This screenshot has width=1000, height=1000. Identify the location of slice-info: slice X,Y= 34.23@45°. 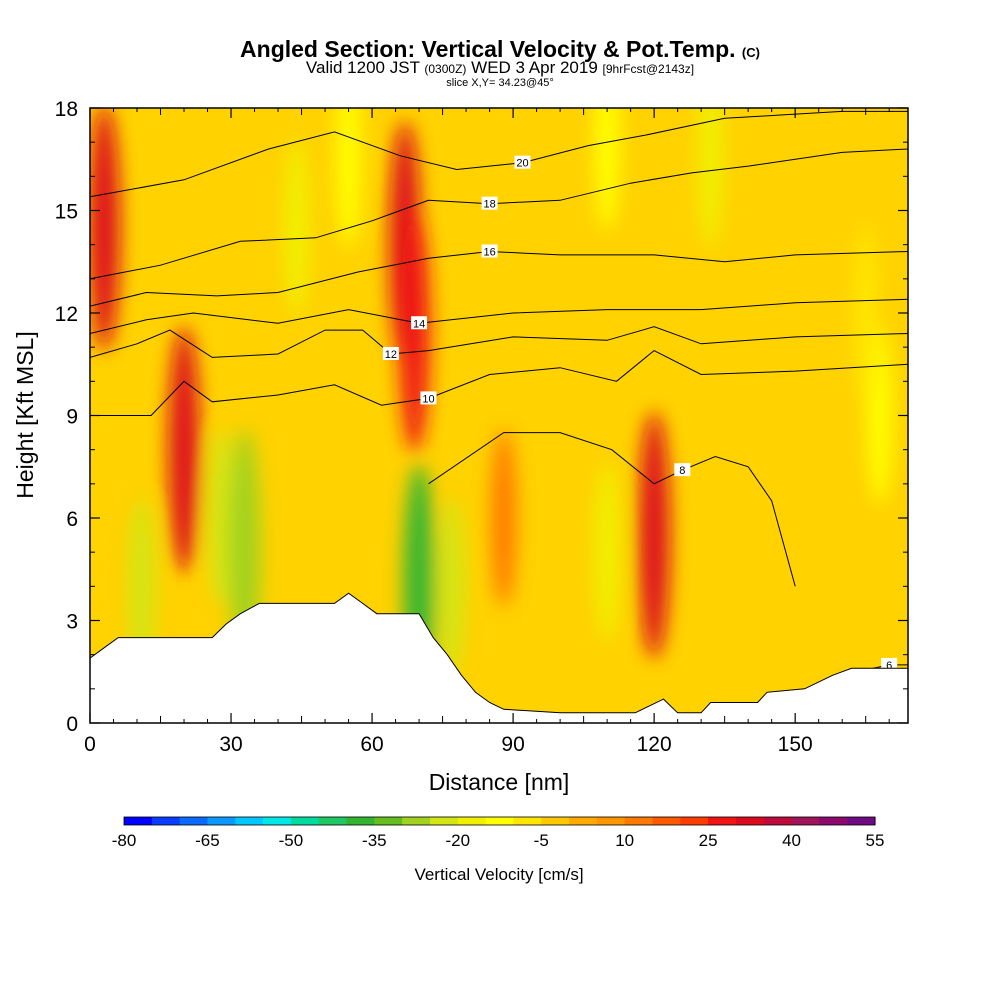
(500, 83).